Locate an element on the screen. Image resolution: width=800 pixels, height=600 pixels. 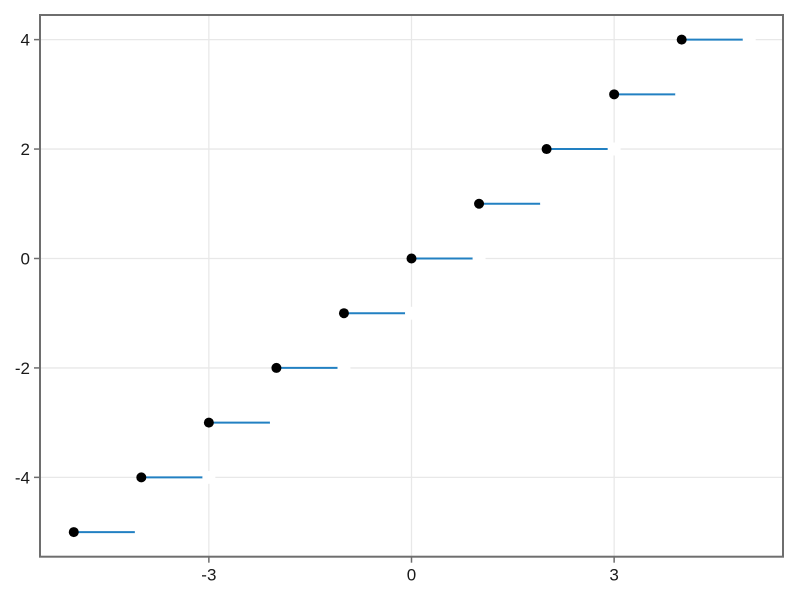
y-tick-label: -2 is located at coordinates (22, 368).